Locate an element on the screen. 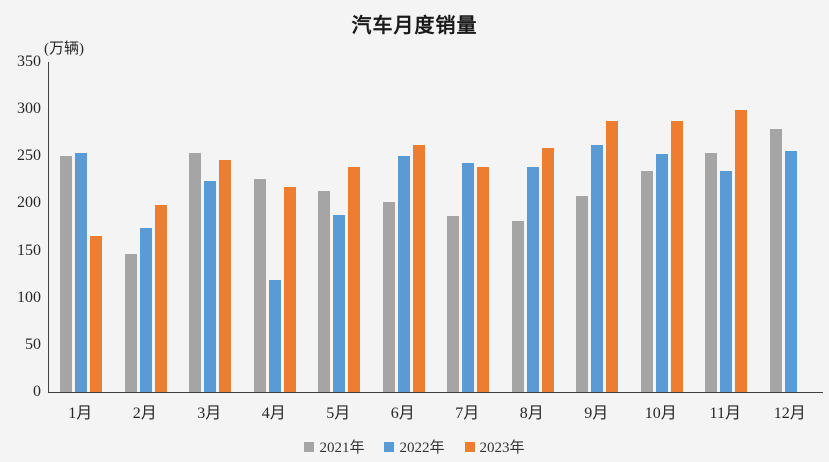 This screenshot has width=829, height=462. bar-group-6月 is located at coordinates (404, 227).